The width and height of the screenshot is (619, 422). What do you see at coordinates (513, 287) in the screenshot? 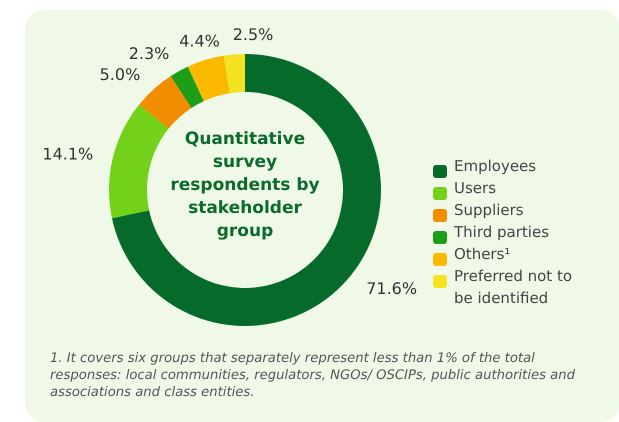
I see `legend-label: Preferred not to be identified` at bounding box center [513, 287].